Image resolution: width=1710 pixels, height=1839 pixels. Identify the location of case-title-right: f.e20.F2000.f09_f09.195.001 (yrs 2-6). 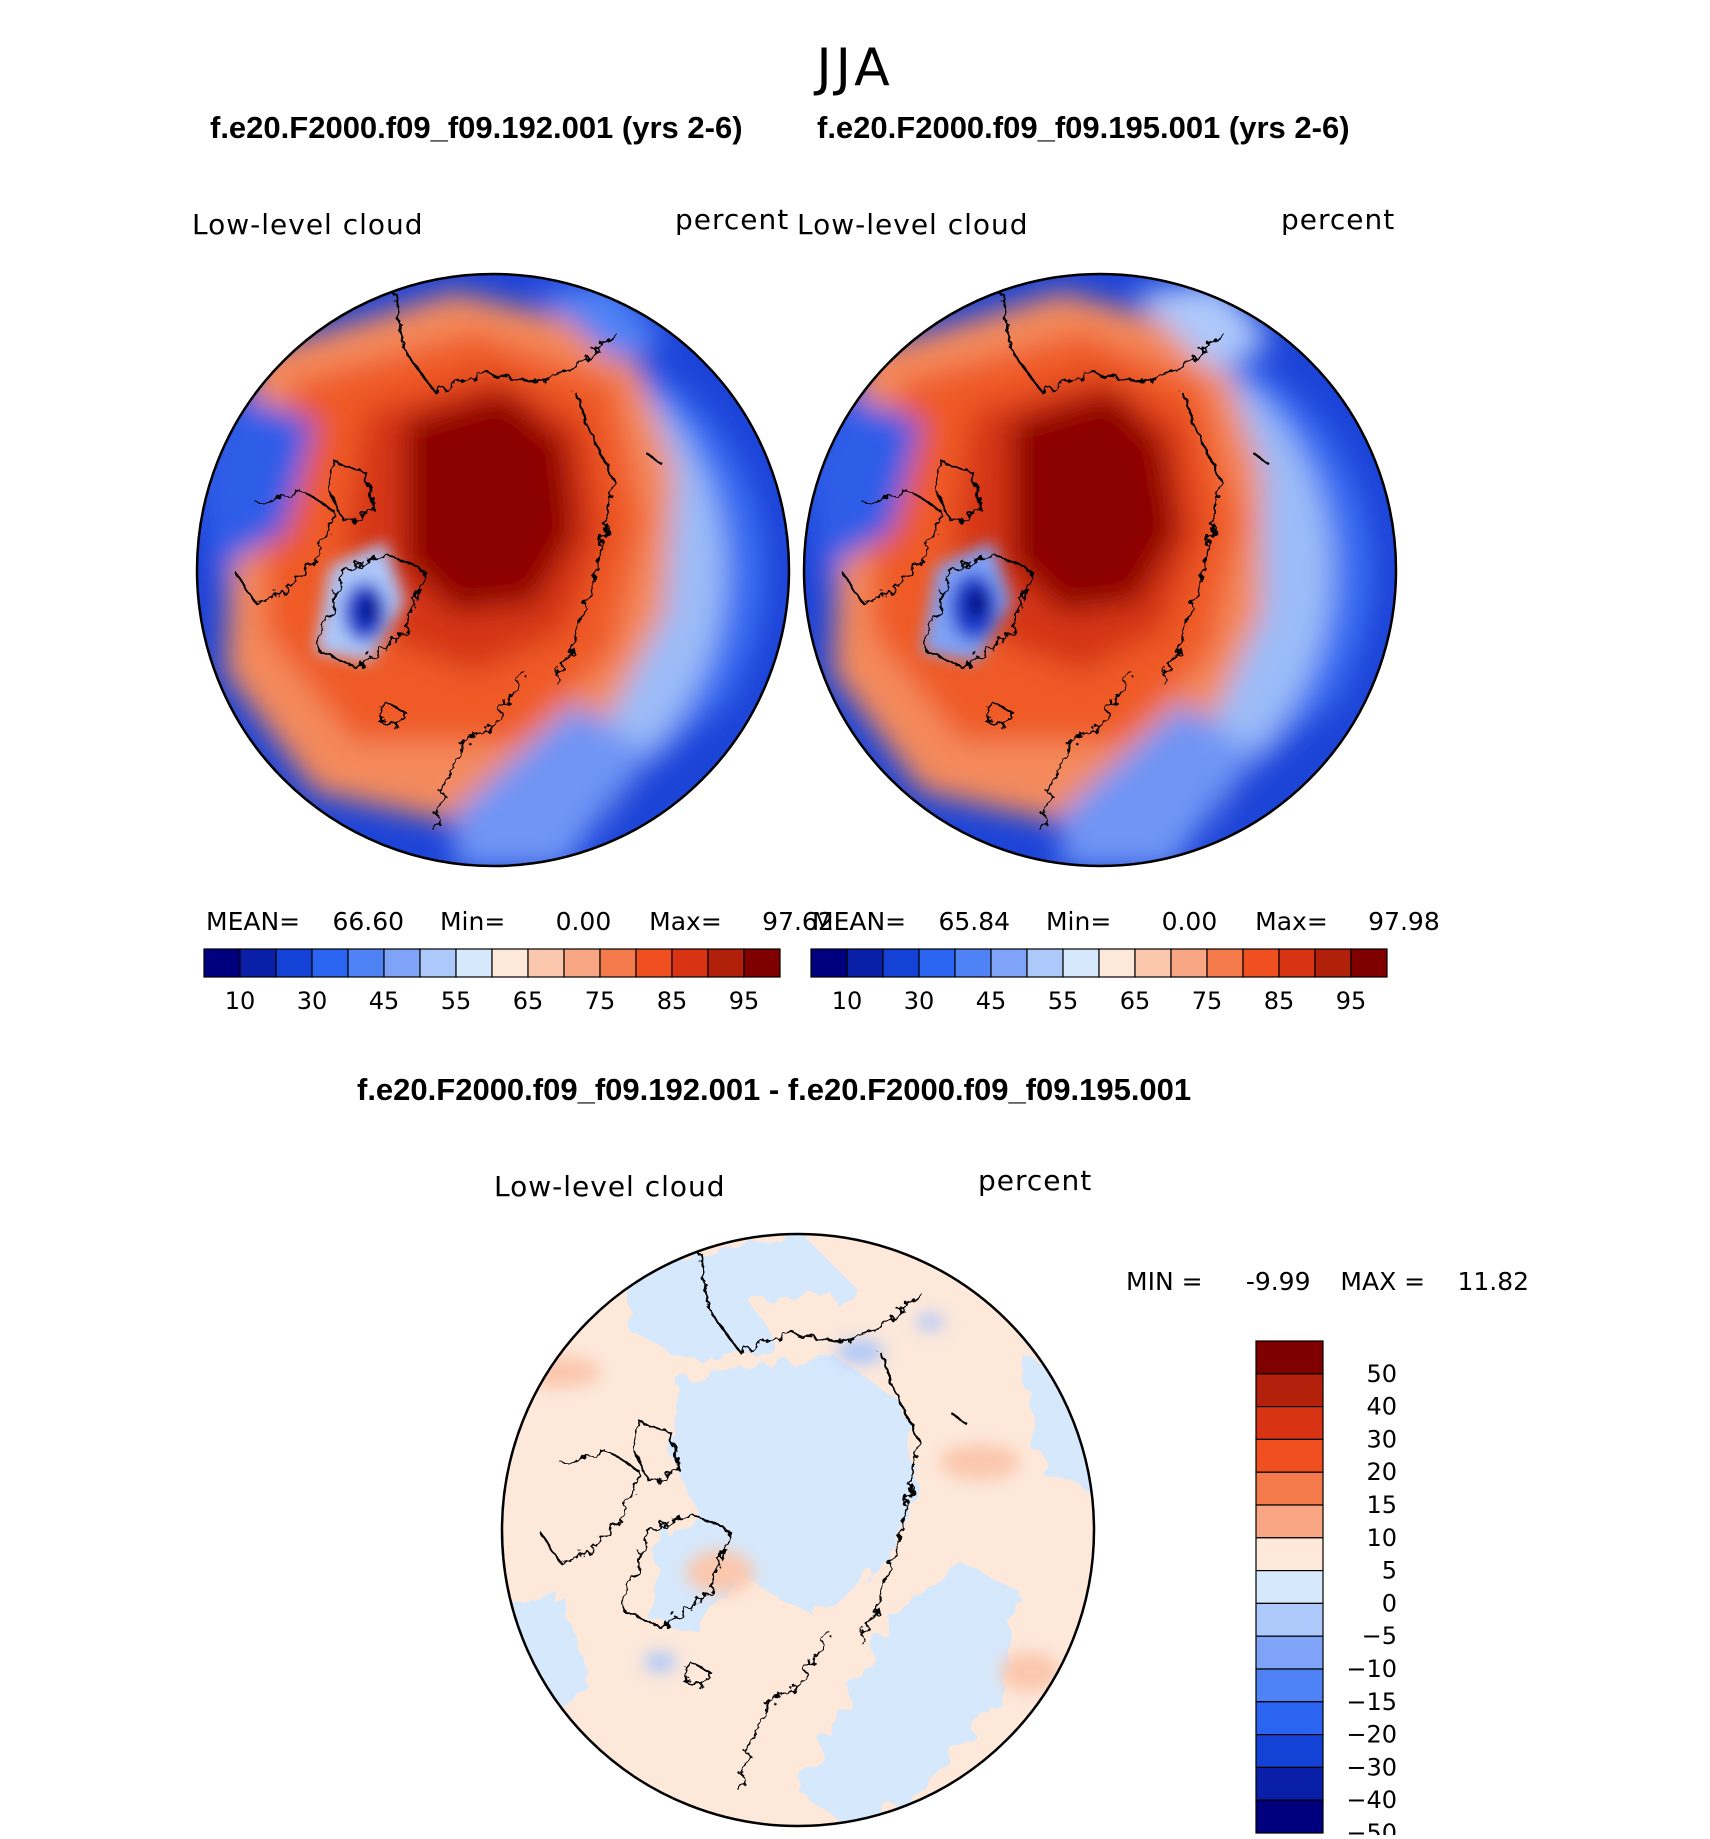
(1083, 127).